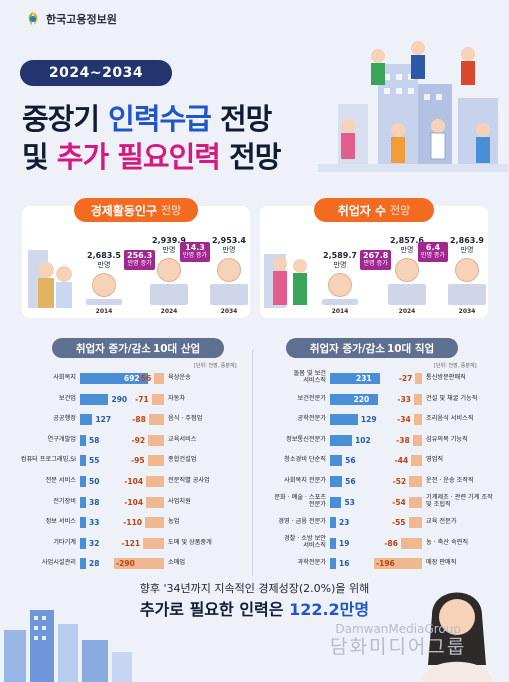  Describe the element at coordinates (340, 311) in the screenshot. I see `emp-year-2014: 2014` at that location.